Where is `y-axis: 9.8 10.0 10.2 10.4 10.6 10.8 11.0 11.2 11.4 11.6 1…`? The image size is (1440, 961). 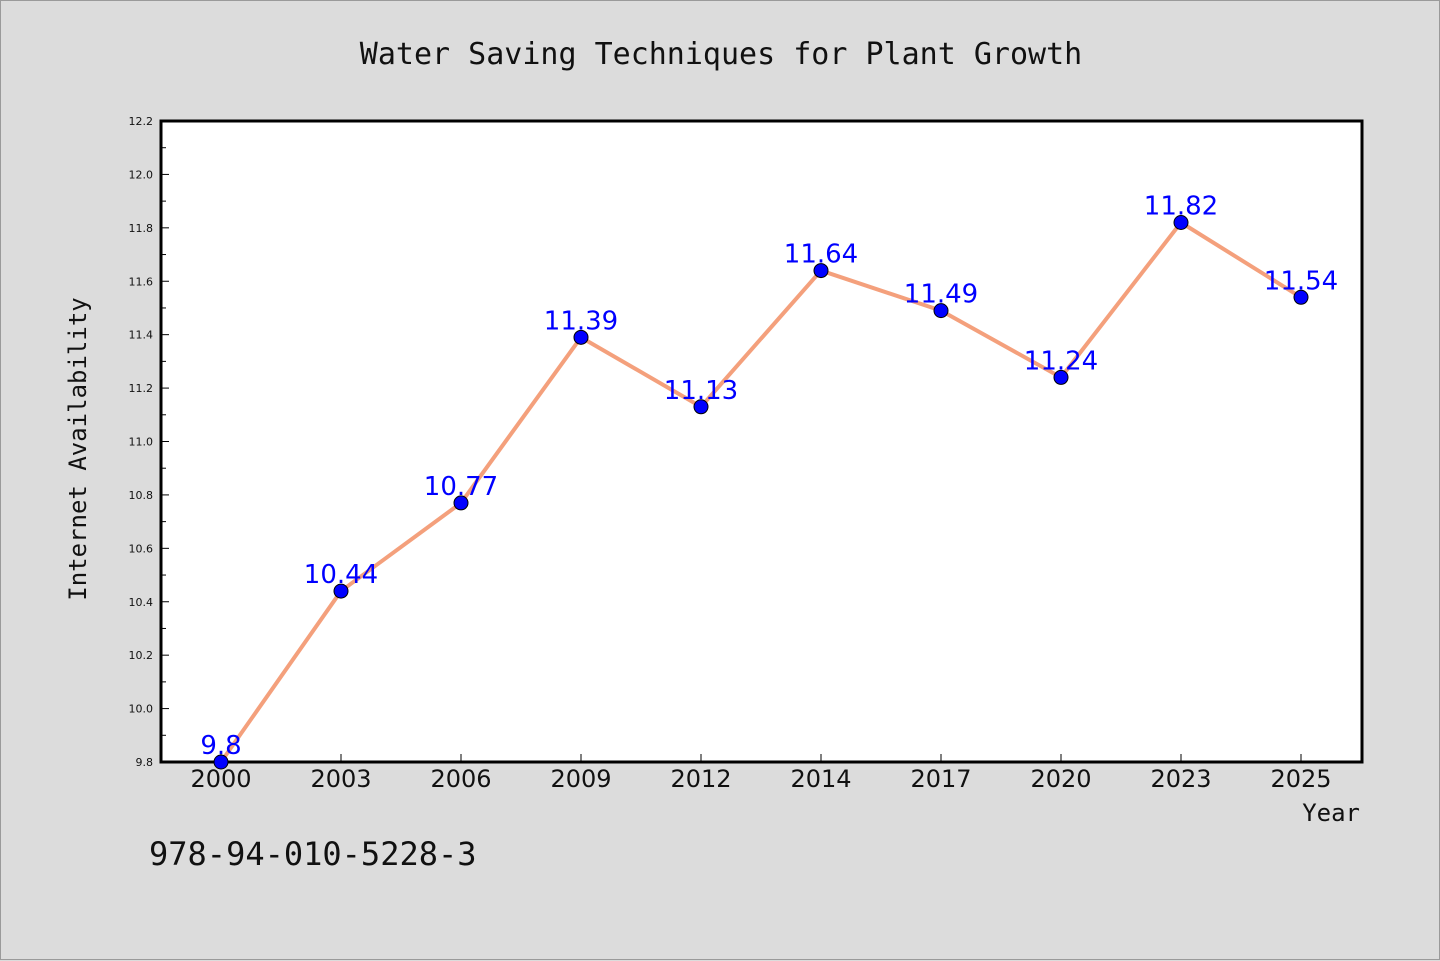
y-axis: 9.8 10.0 10.2 10.4 10.6 10.8 11.0 11.2 11.4 11.6 1… is located at coordinates (149, 442).